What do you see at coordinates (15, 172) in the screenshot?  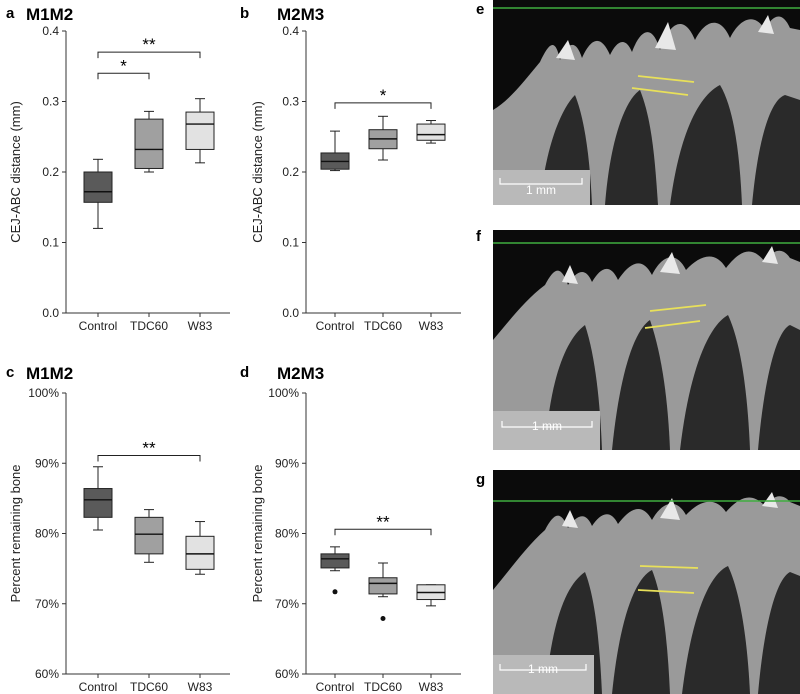 I see `y-axis-label-a: CEJ-ABC distance (mm)` at bounding box center [15, 172].